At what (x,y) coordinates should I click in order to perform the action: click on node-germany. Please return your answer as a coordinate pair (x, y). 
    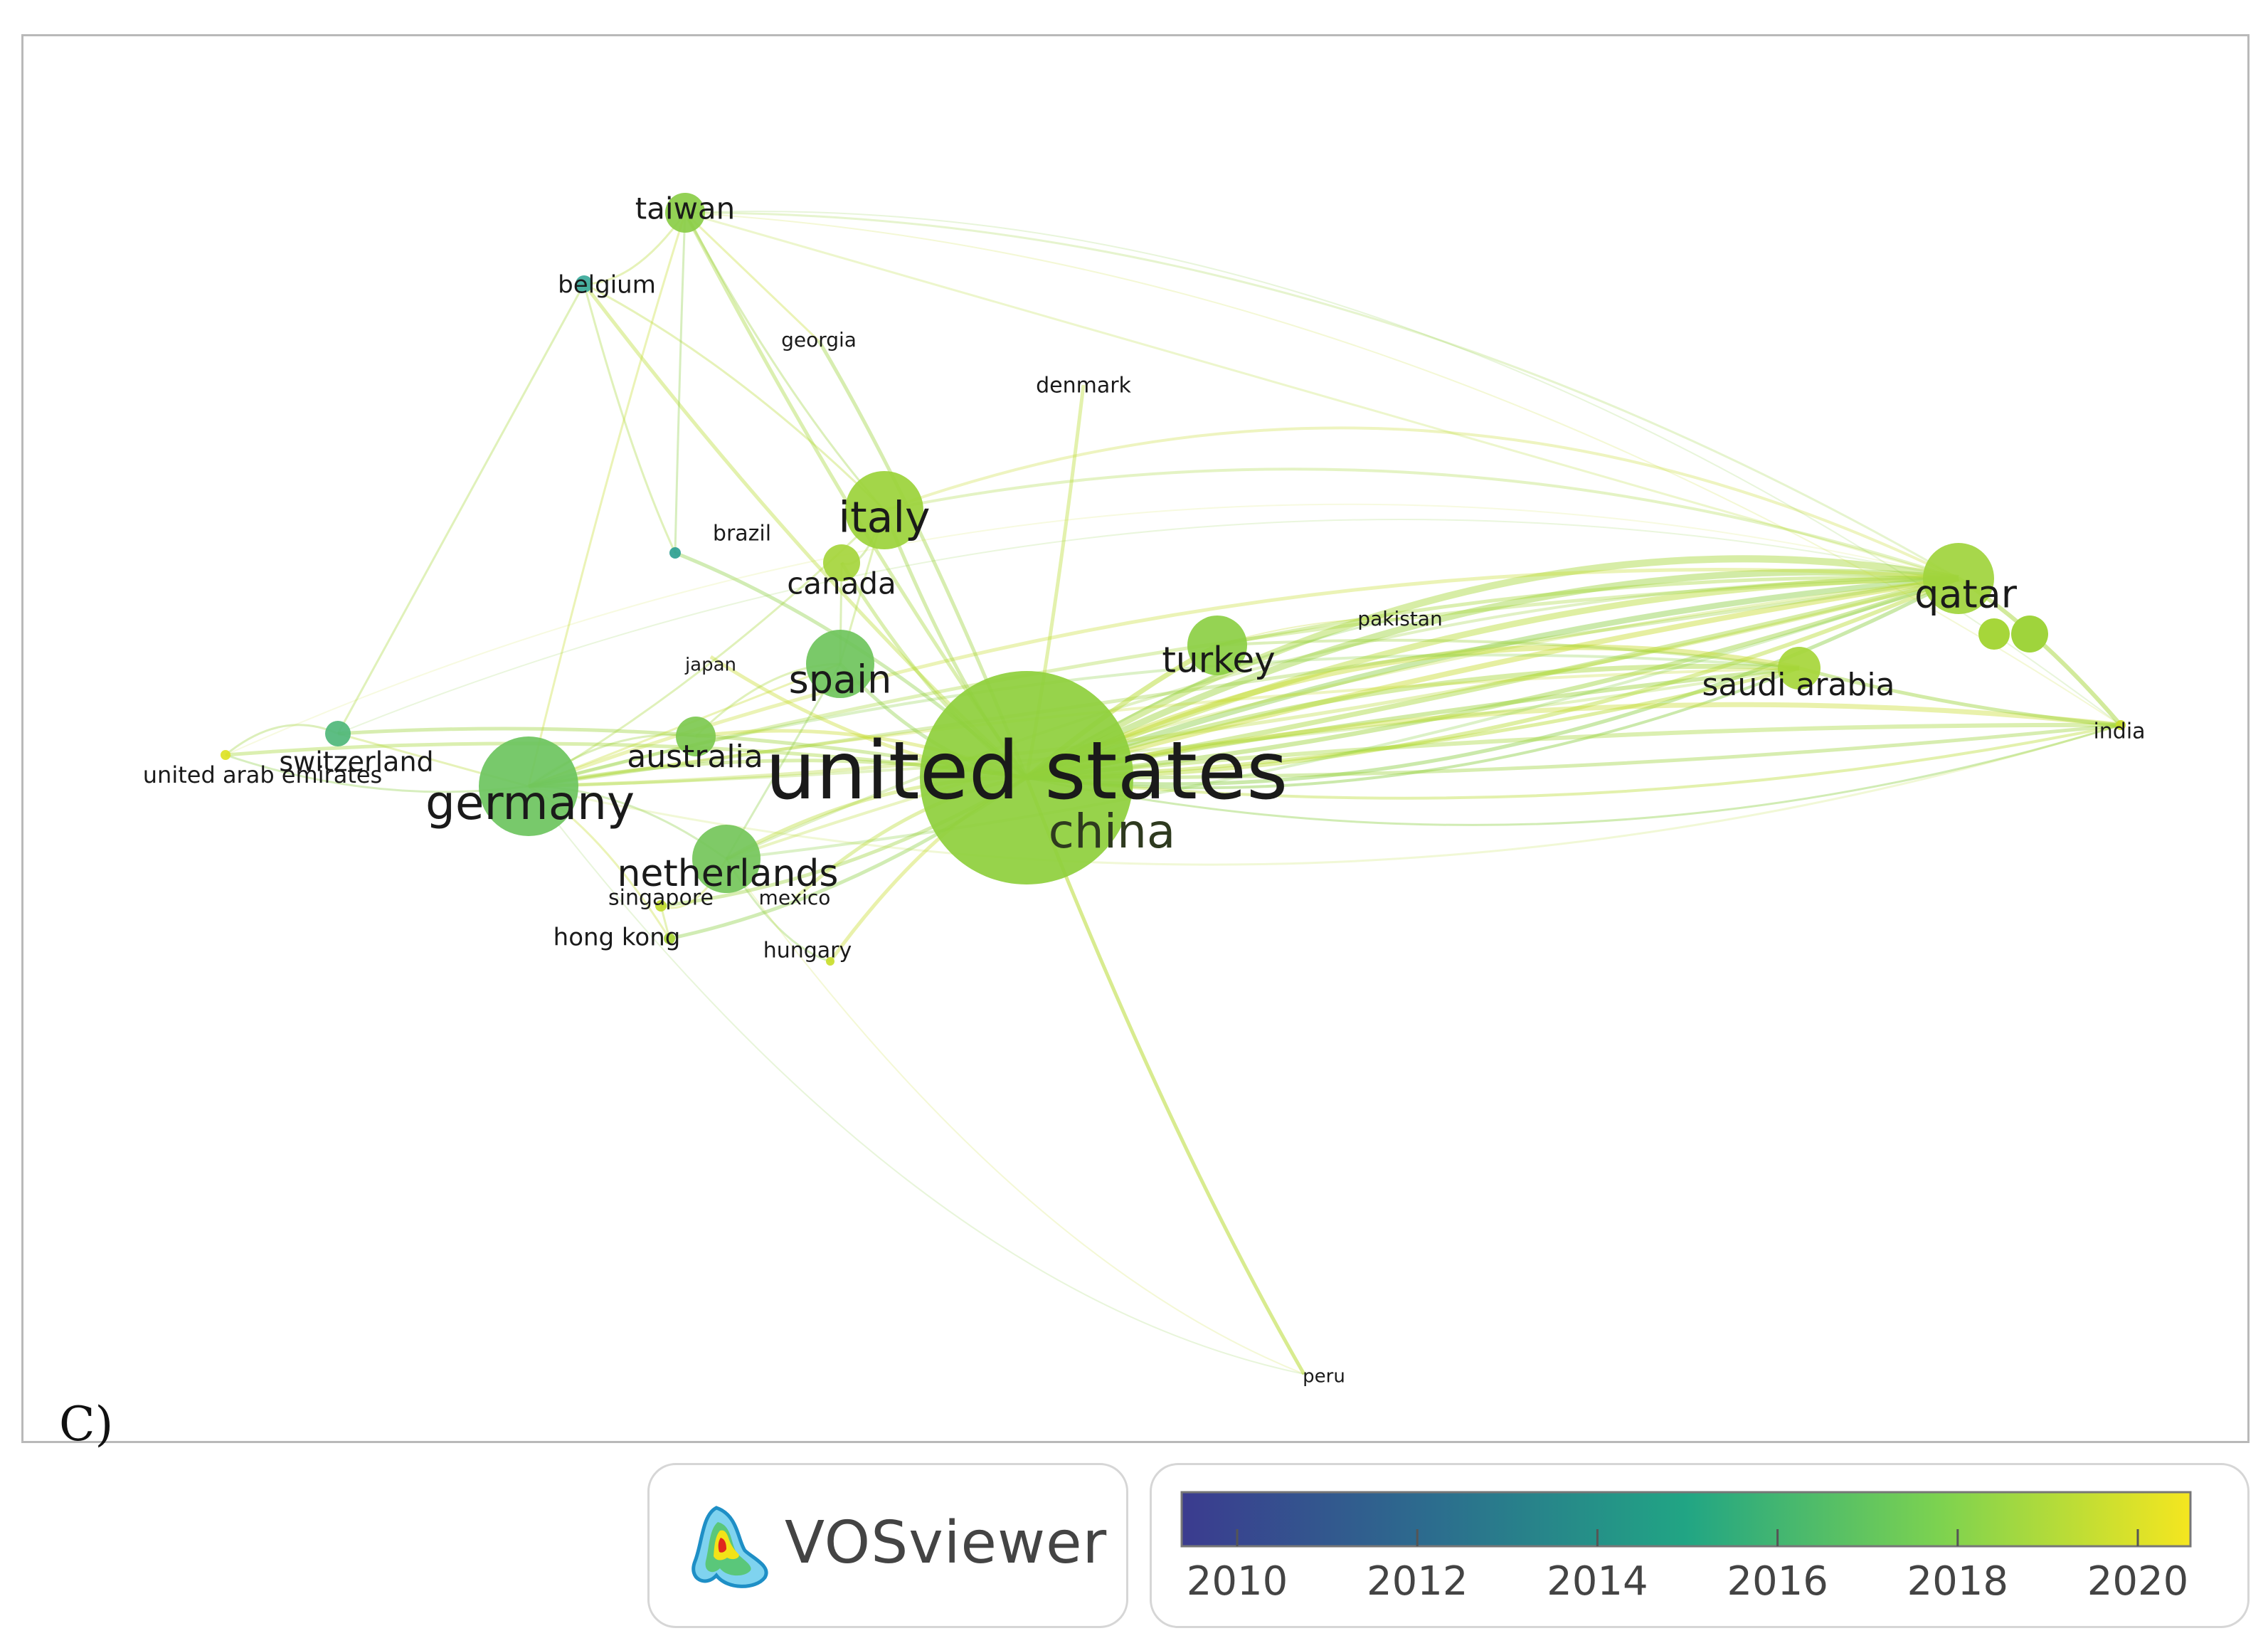
    Looking at the image, I should click on (529, 786).